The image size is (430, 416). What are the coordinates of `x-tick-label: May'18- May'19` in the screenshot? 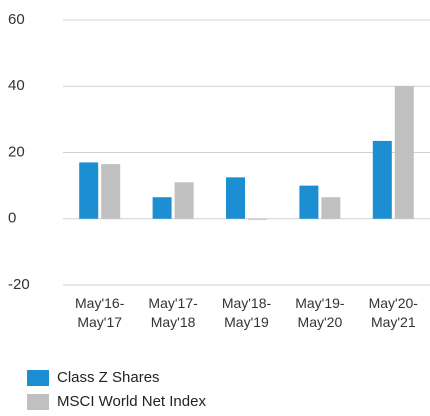 It's located at (246, 312).